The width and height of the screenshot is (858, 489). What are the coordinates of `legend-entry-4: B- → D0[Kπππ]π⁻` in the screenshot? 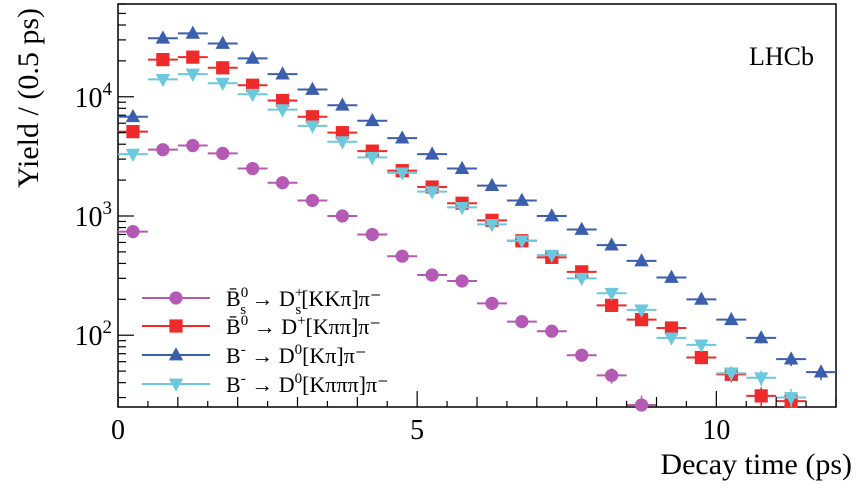 It's located at (265, 384).